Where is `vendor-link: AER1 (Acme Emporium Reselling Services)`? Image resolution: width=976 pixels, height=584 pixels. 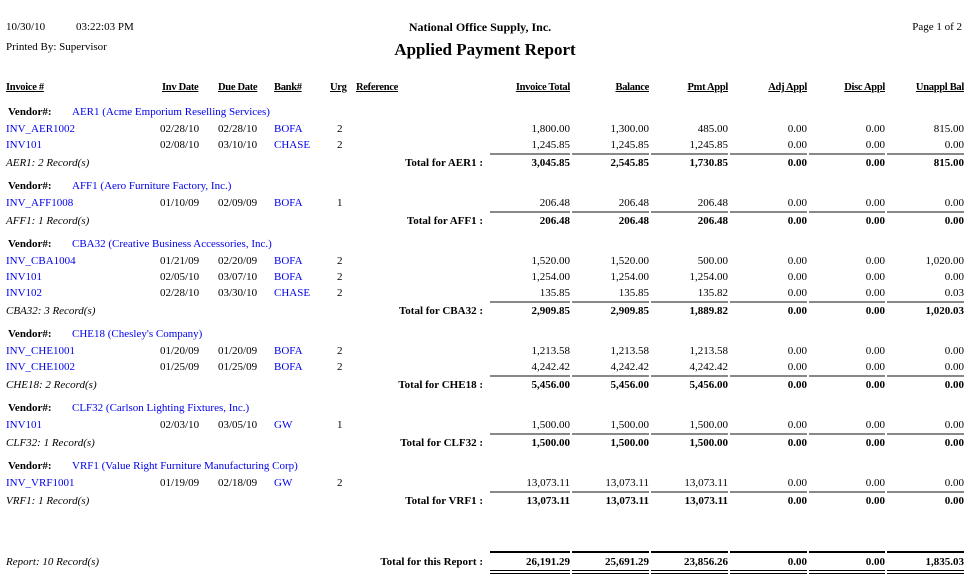
vendor-link: AER1 (Acme Emporium Reselling Services) is located at coordinates (171, 112).